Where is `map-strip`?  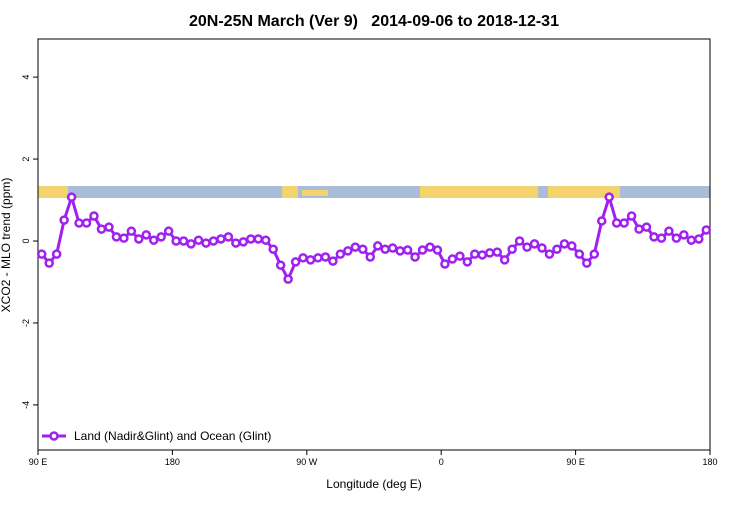
map-strip is located at coordinates (374, 192).